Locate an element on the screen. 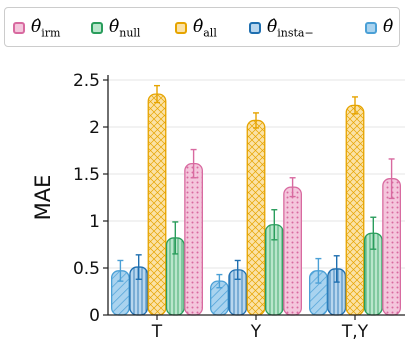 Image resolution: width=409 pixels, height=343 pixels. x-tick-label: Y is located at coordinates (256, 332).